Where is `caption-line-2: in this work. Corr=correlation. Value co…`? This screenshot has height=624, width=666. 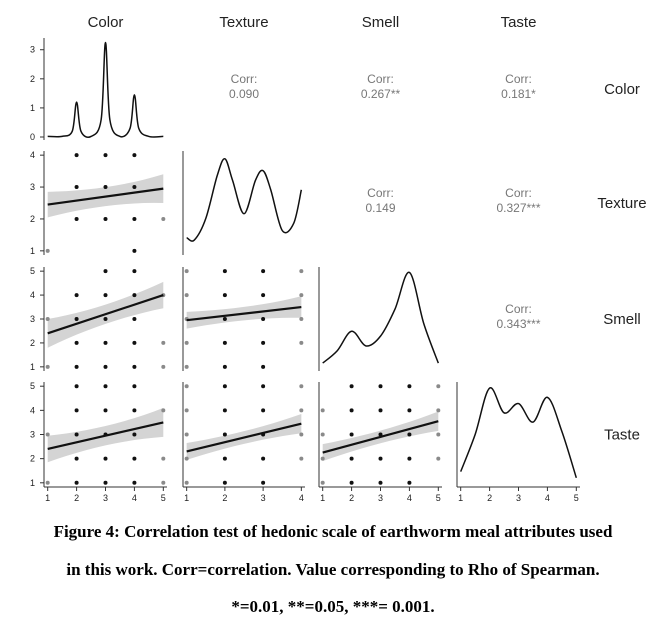 caption-line-2: in this work. Corr=correlation. Value co… is located at coordinates (333, 569).